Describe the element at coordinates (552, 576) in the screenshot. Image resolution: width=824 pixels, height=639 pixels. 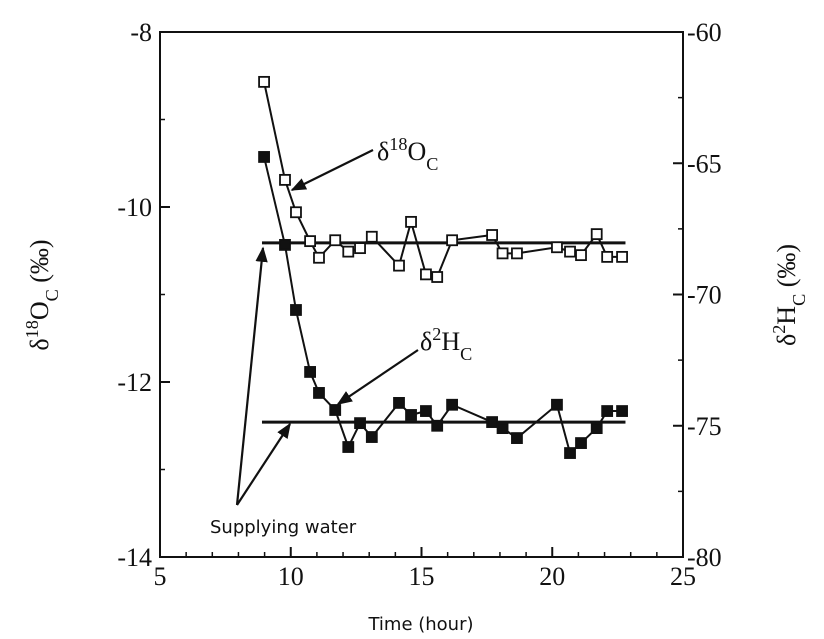
I see `x-tick-label: 20` at that location.